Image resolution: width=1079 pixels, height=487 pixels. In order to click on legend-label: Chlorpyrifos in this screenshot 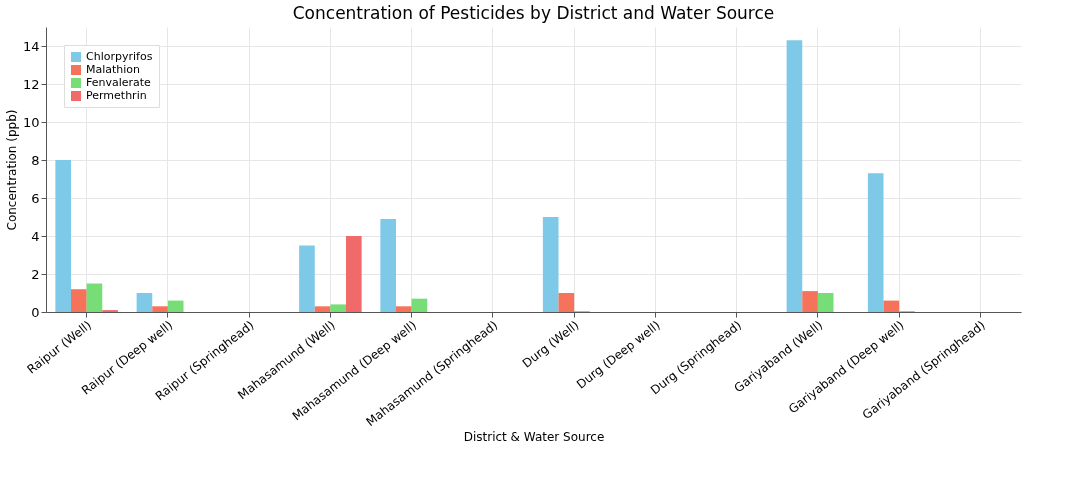, I will do `click(119, 56)`.